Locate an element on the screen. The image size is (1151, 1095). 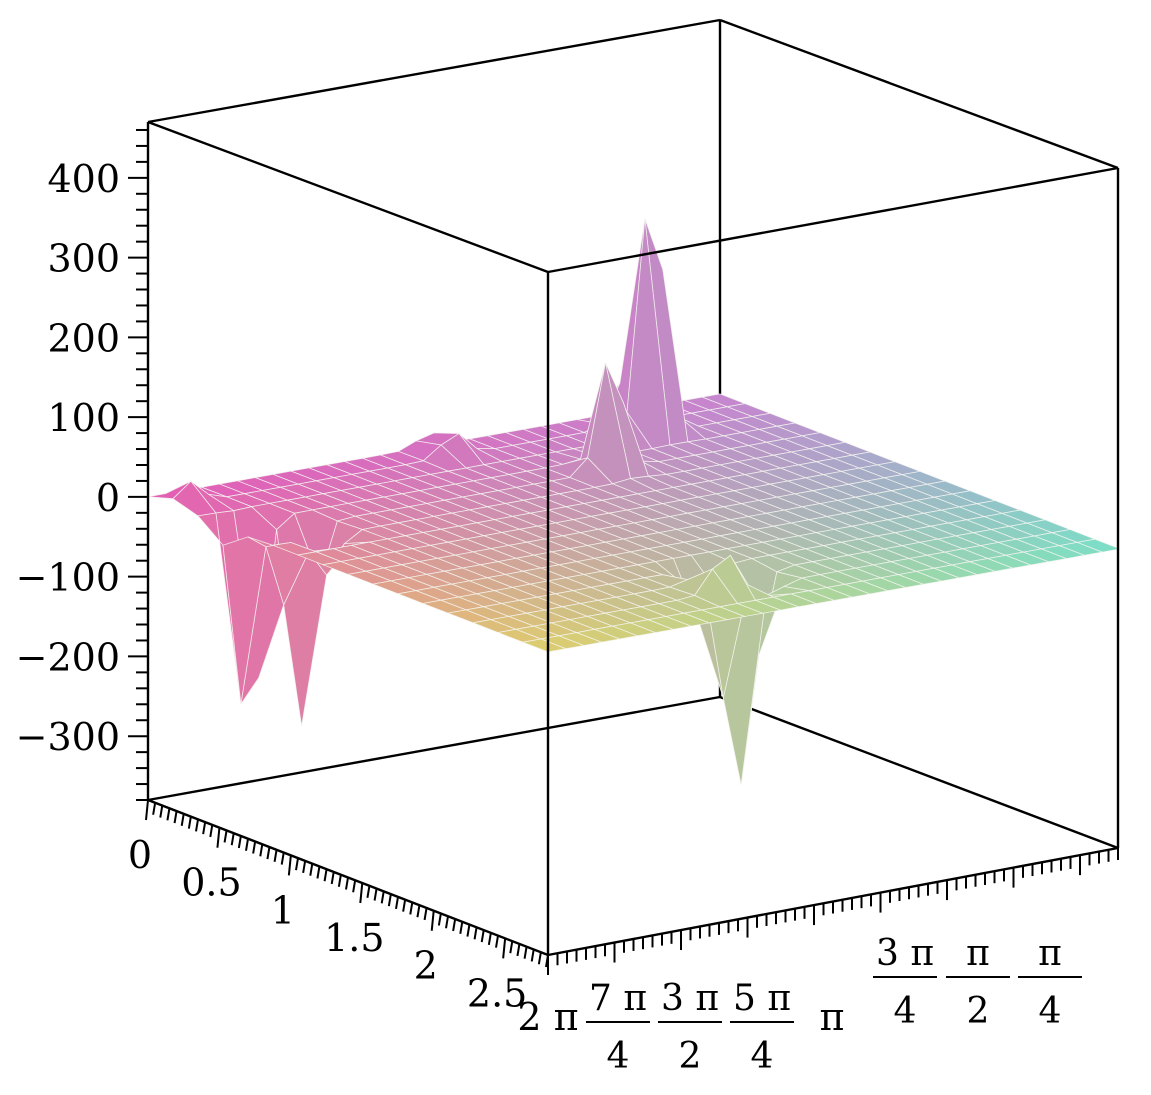
z-tick-label: −100 is located at coordinates (68, 578).